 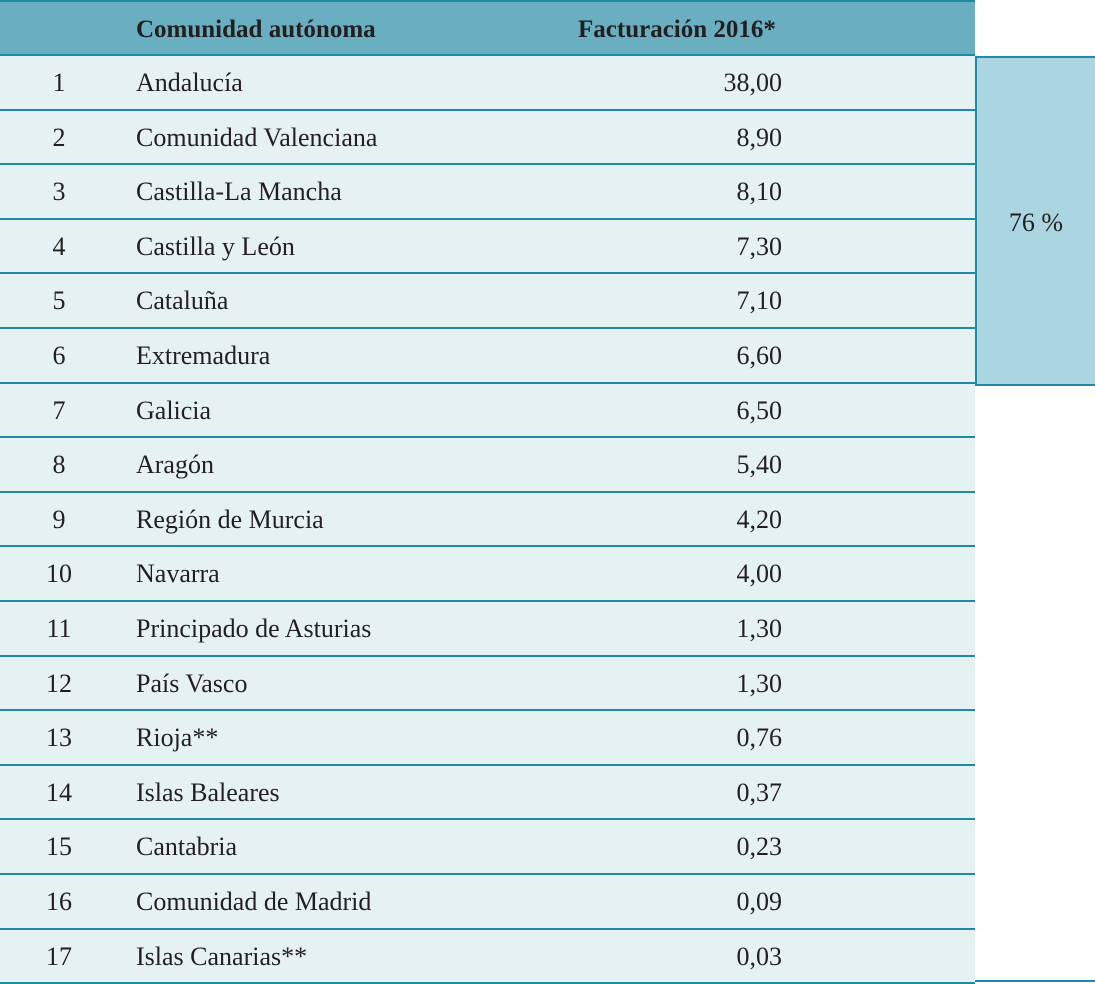 I want to click on value-cell: 0,76, so click(x=759, y=738).